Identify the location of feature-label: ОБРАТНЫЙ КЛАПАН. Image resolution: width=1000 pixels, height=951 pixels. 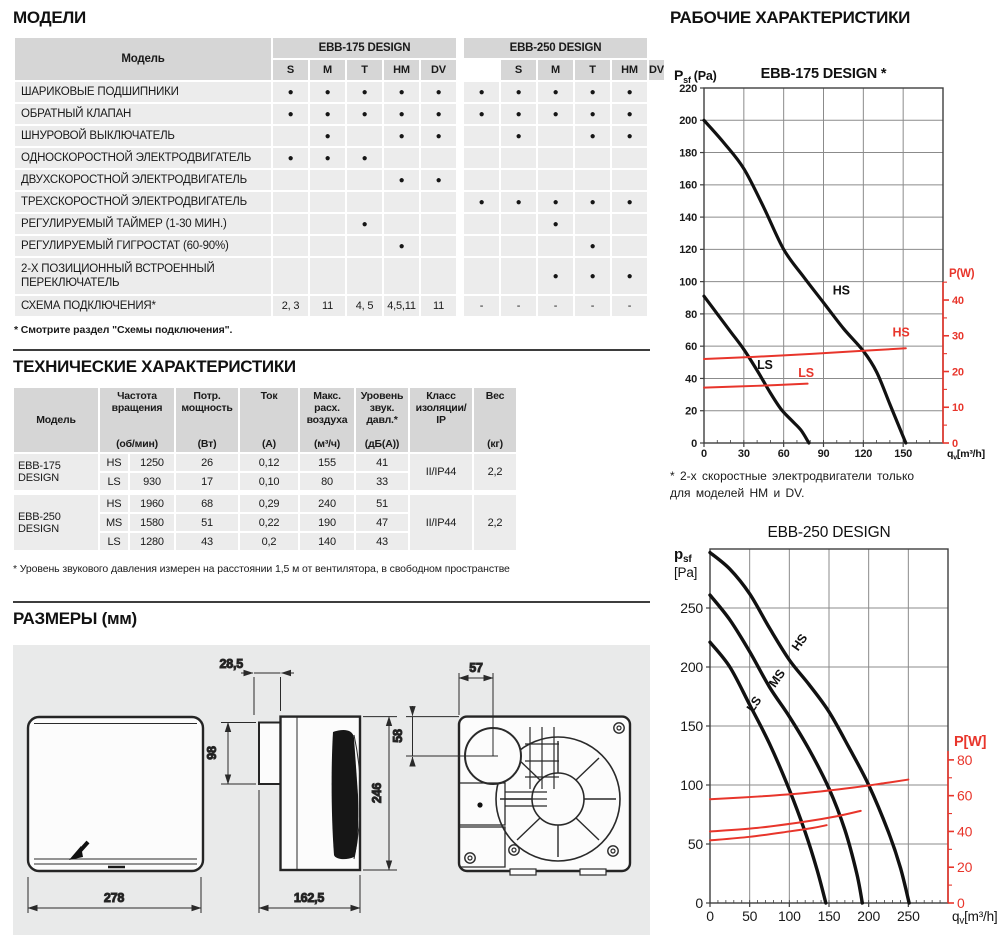
(143, 114).